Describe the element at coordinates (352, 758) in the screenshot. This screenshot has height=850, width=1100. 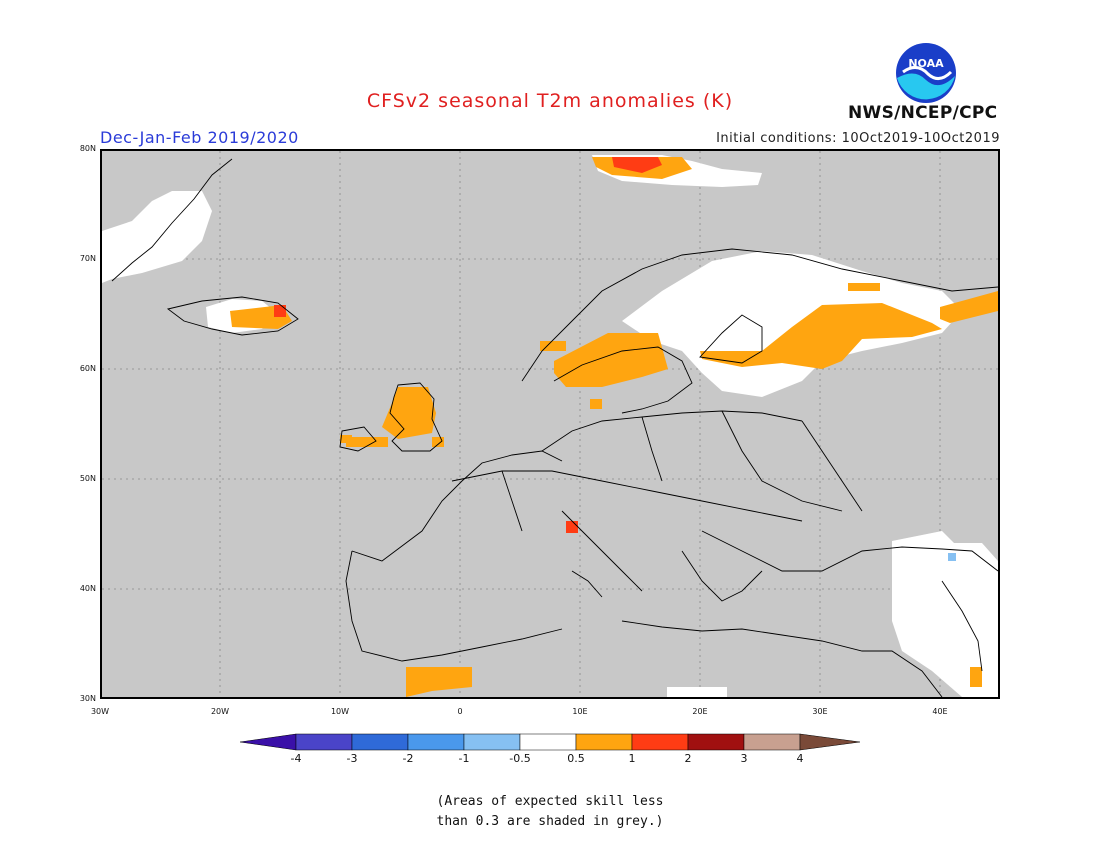
I see `colorbar-label: -3` at that location.